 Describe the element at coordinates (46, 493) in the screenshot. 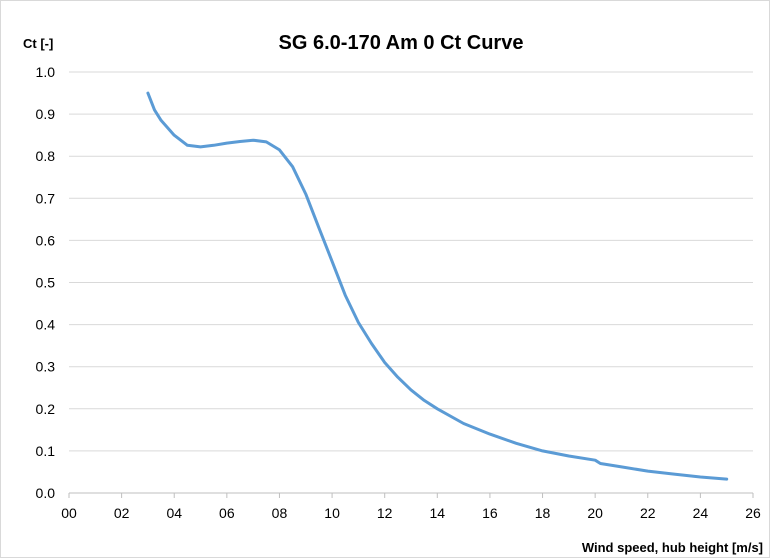

I see `y-tick-label: 0.0` at that location.